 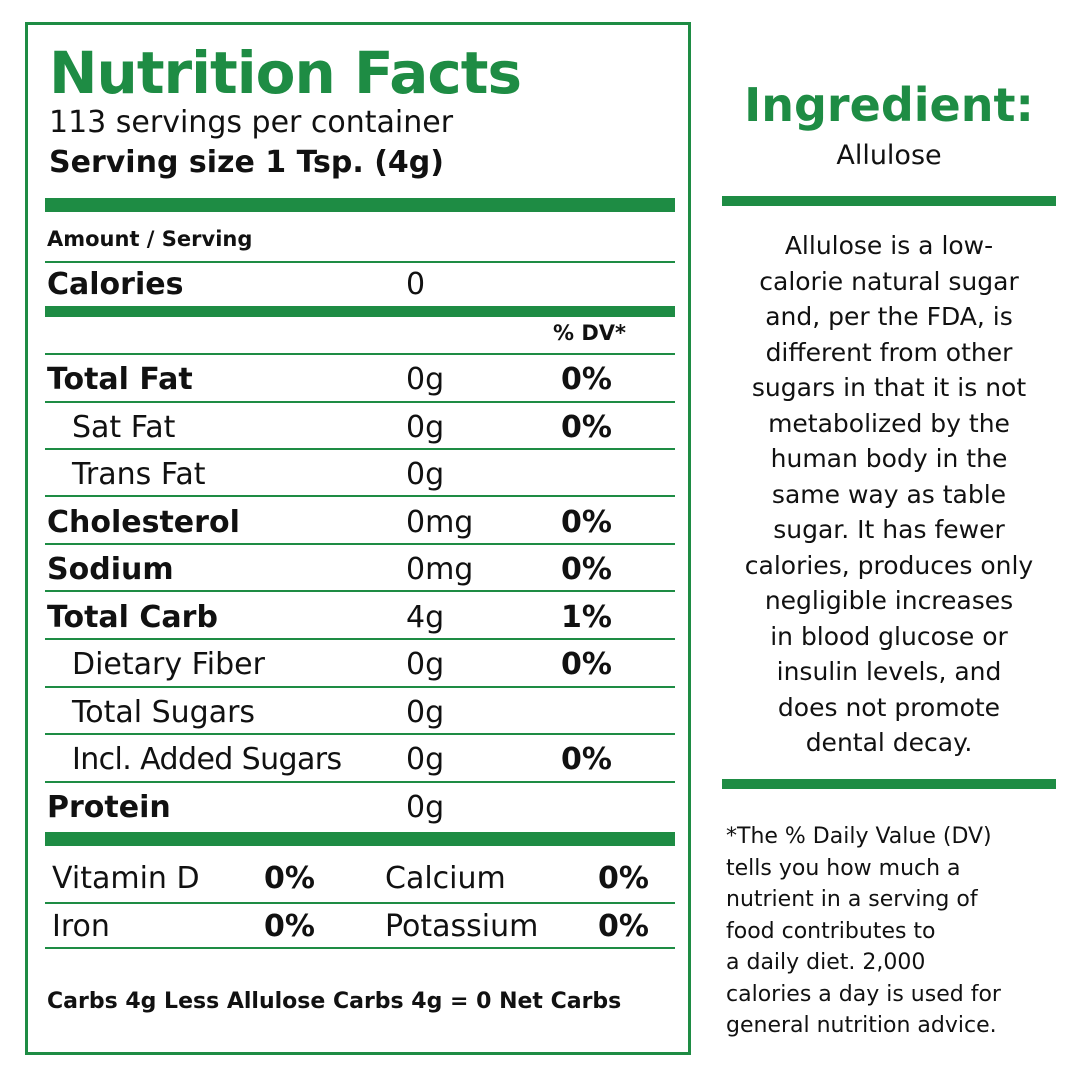 I want to click on footnote-line: general nutrition advice., so click(x=861, y=1025).